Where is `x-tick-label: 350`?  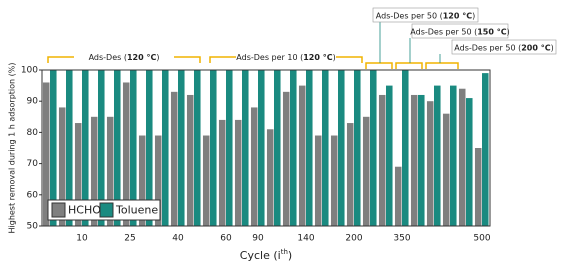
x-tick-label: 350 is located at coordinates (401, 239).